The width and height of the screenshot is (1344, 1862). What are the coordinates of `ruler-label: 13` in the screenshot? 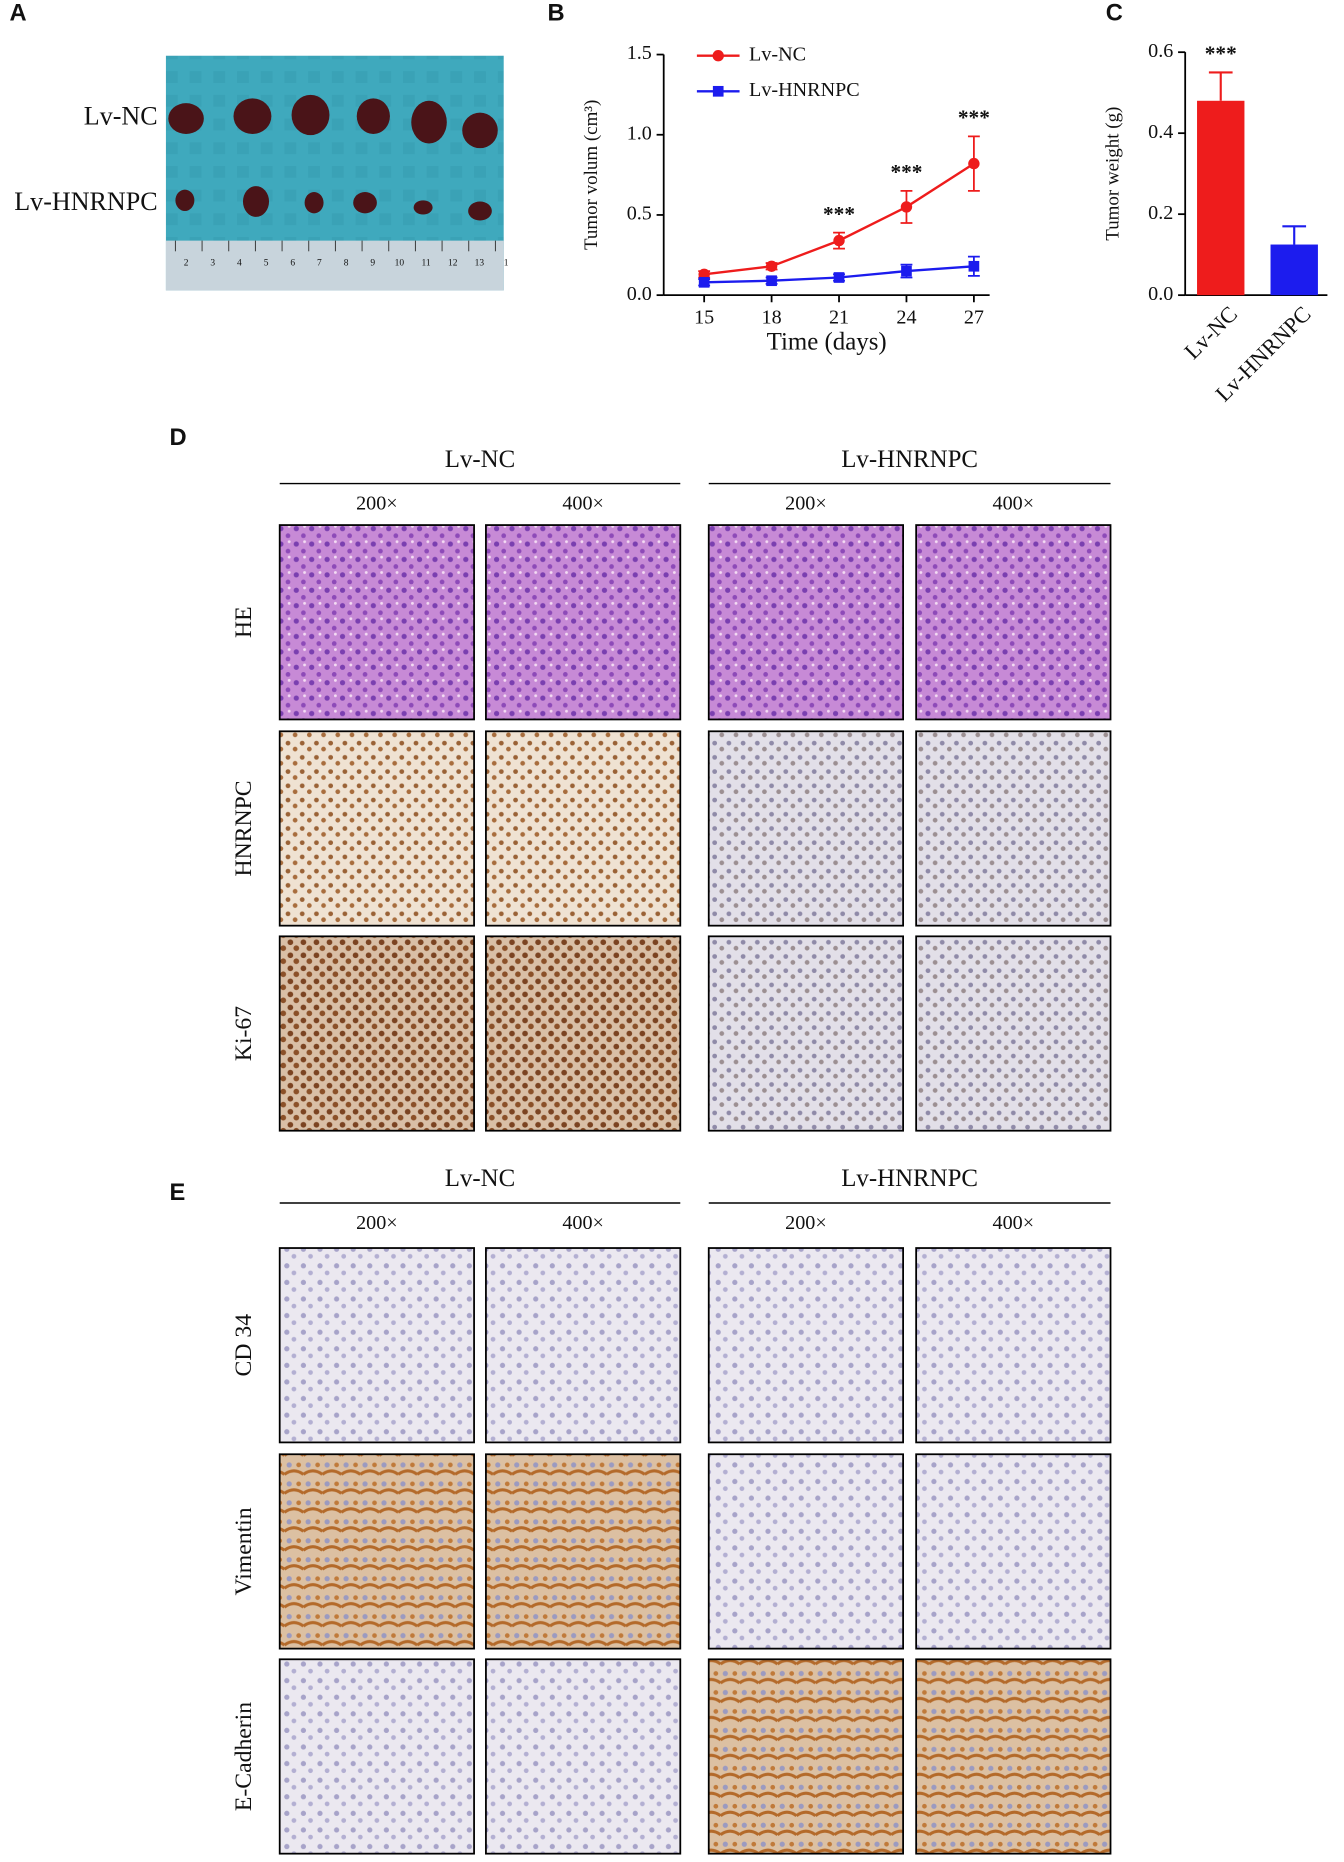 It's located at (480, 263).